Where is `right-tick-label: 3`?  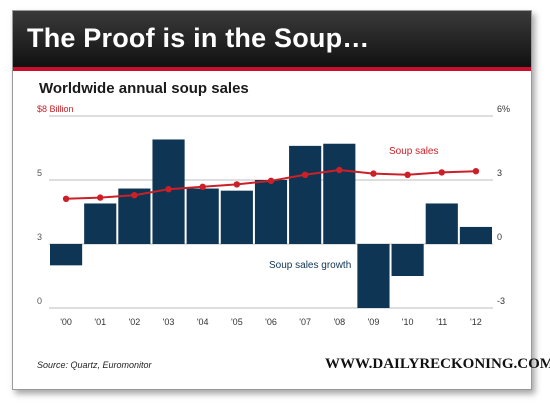 right-tick-label: 3 is located at coordinates (499, 173).